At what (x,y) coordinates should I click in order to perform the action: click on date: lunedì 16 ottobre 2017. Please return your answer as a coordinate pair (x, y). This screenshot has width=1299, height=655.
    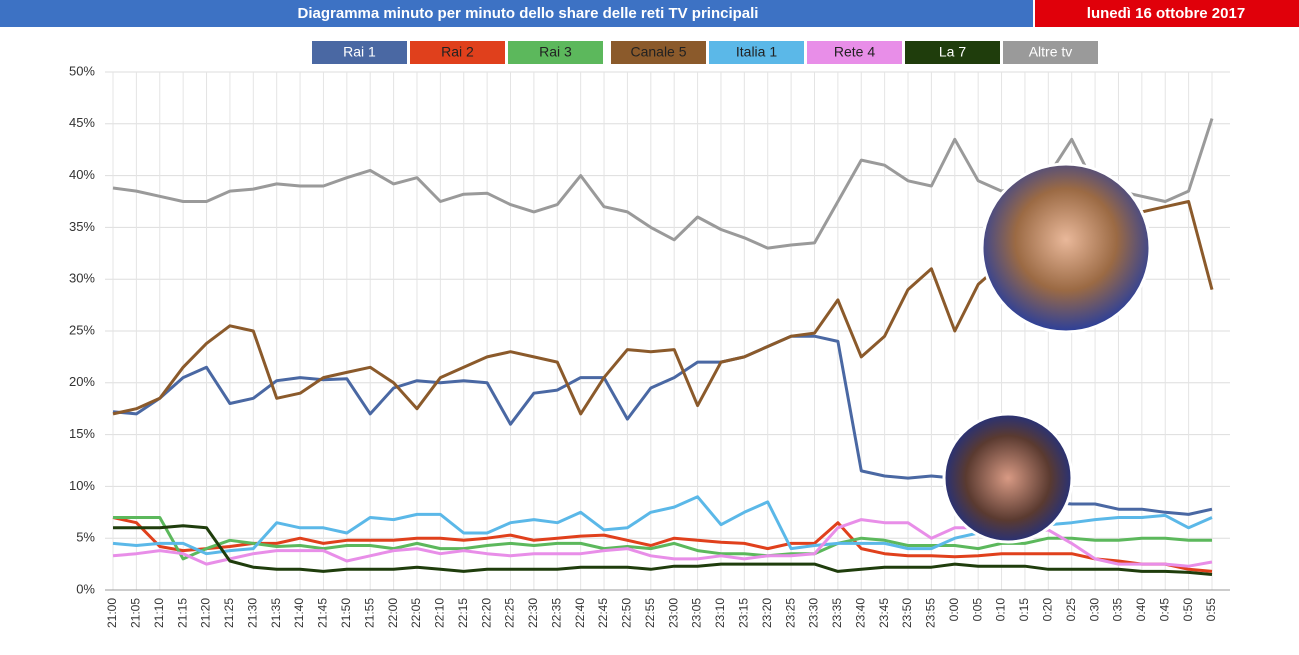
    Looking at the image, I should click on (1166, 13).